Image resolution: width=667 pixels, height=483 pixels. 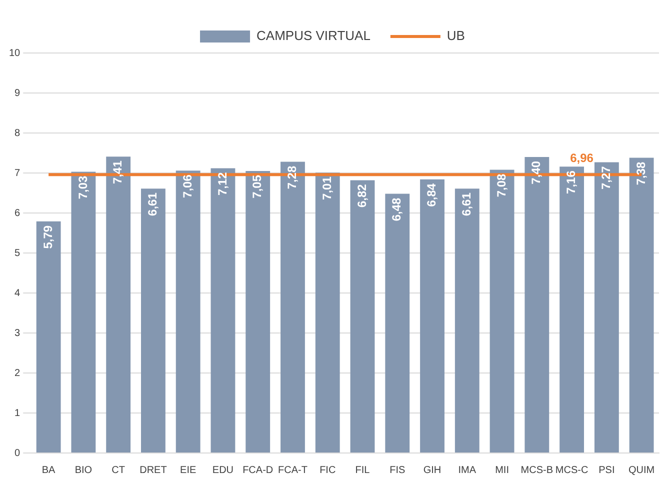 What do you see at coordinates (501, 185) in the screenshot?
I see `data-label: 7,08` at bounding box center [501, 185].